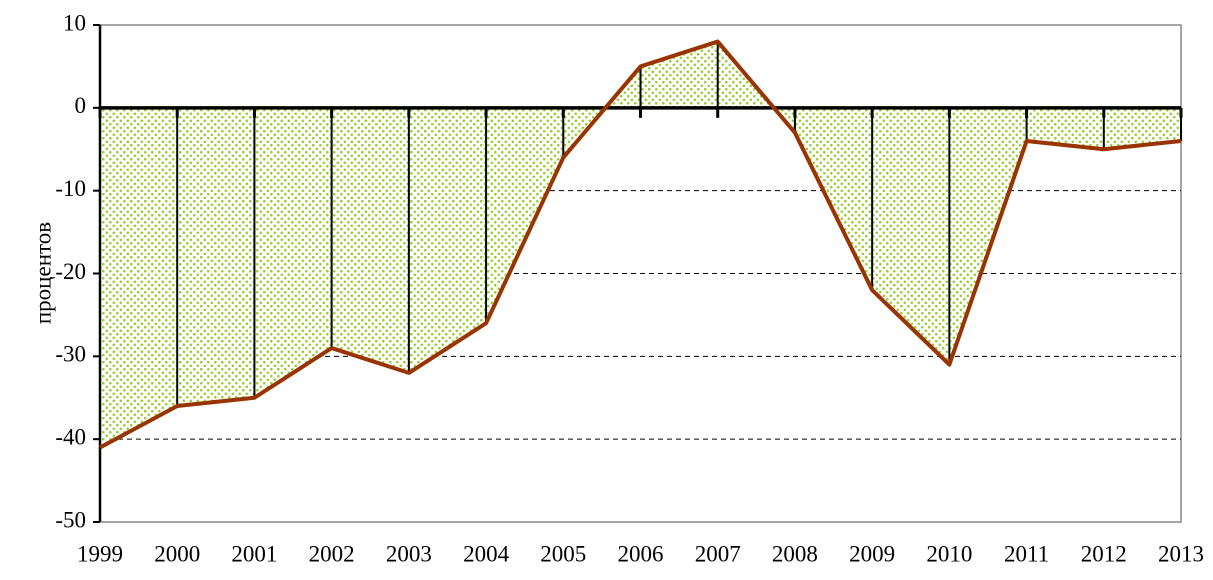  What do you see at coordinates (795, 553) in the screenshot?
I see `x-tick-label: 2008` at bounding box center [795, 553].